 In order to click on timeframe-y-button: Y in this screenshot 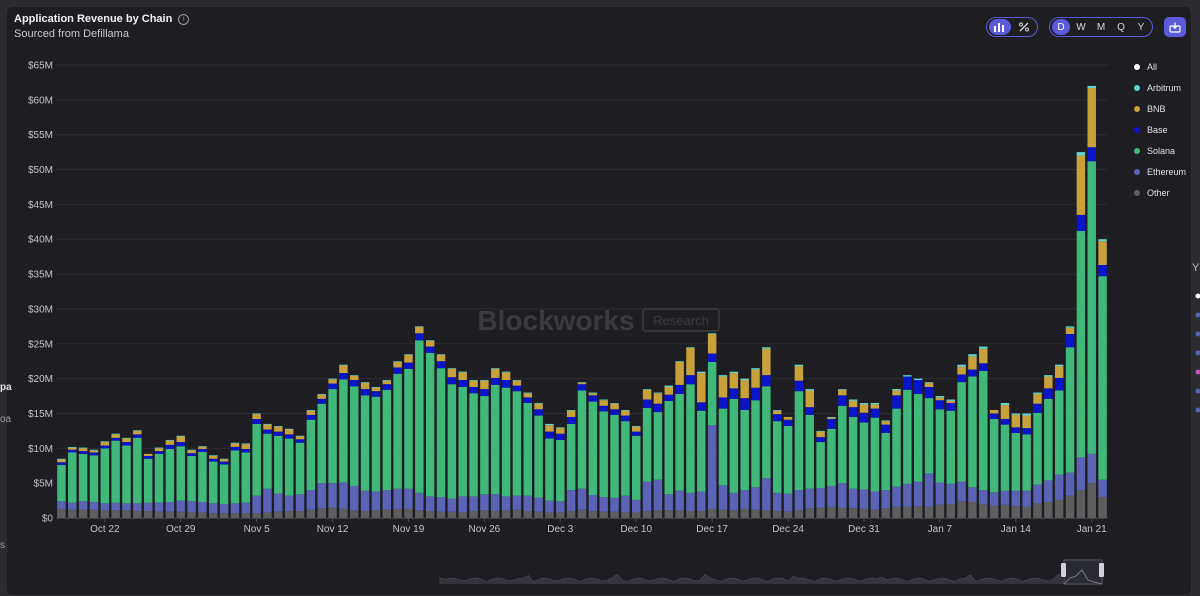, I will do `click(1141, 27)`.